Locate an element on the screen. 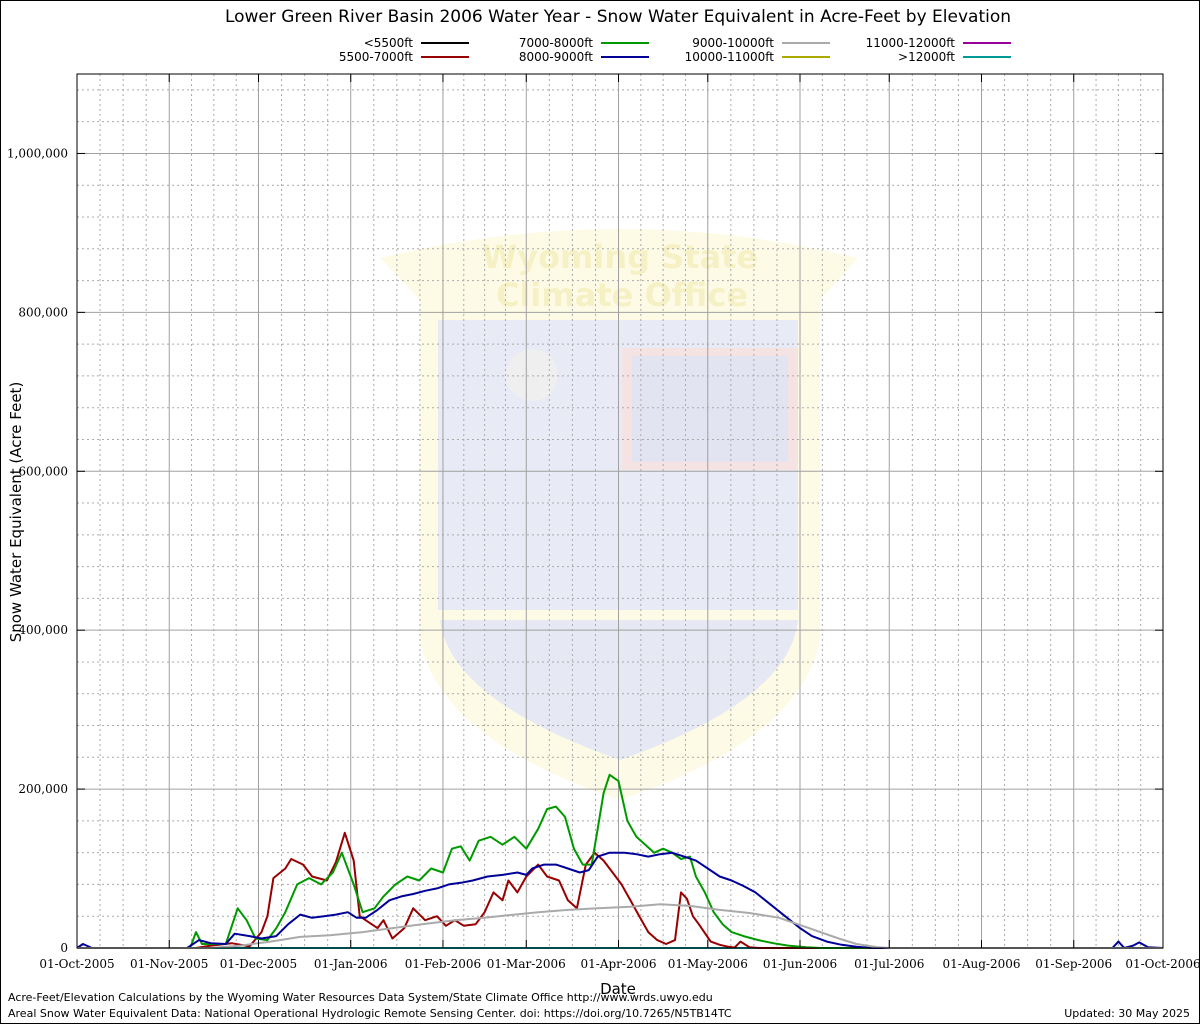 This screenshot has height=1024, width=1200. x-tick-label: 01-Aug-2006 is located at coordinates (982, 964).